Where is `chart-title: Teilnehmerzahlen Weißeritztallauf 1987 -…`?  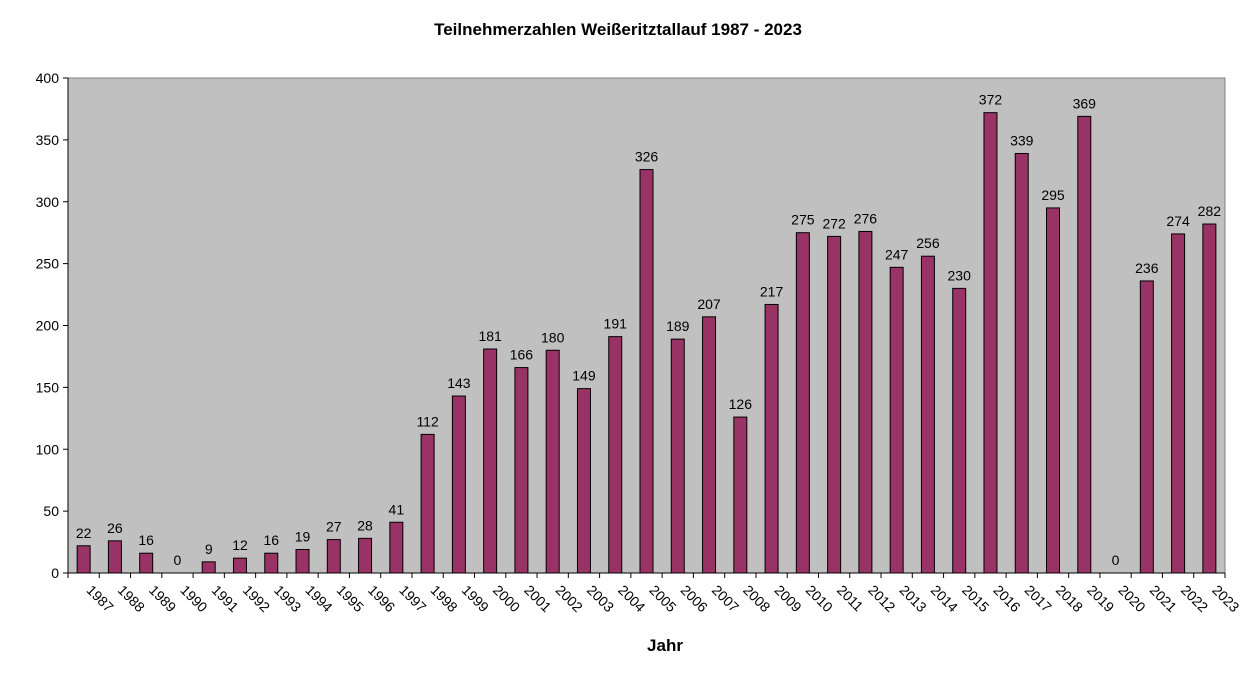
chart-title: Teilnehmerzahlen Weißeritztallauf 1987 -… is located at coordinates (618, 29).